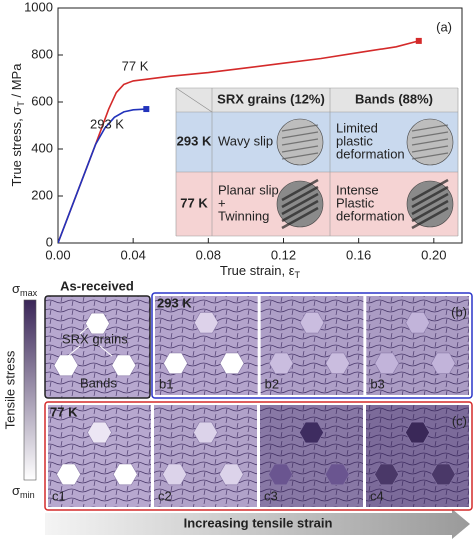 The height and width of the screenshot is (540, 474). What do you see at coordinates (358, 254) in the screenshot?
I see `x-tick-label: 0.16` at bounding box center [358, 254].